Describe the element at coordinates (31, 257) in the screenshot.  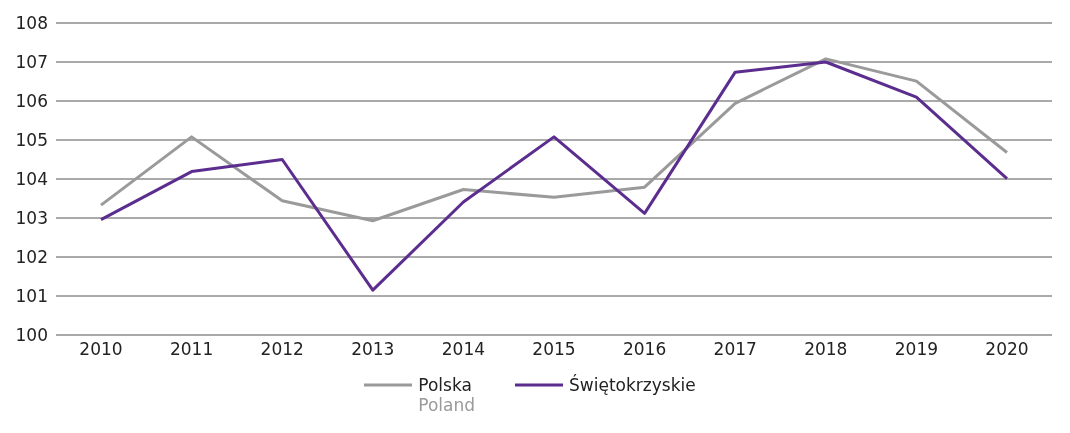
I see `y-tick-label: 102` at that location.